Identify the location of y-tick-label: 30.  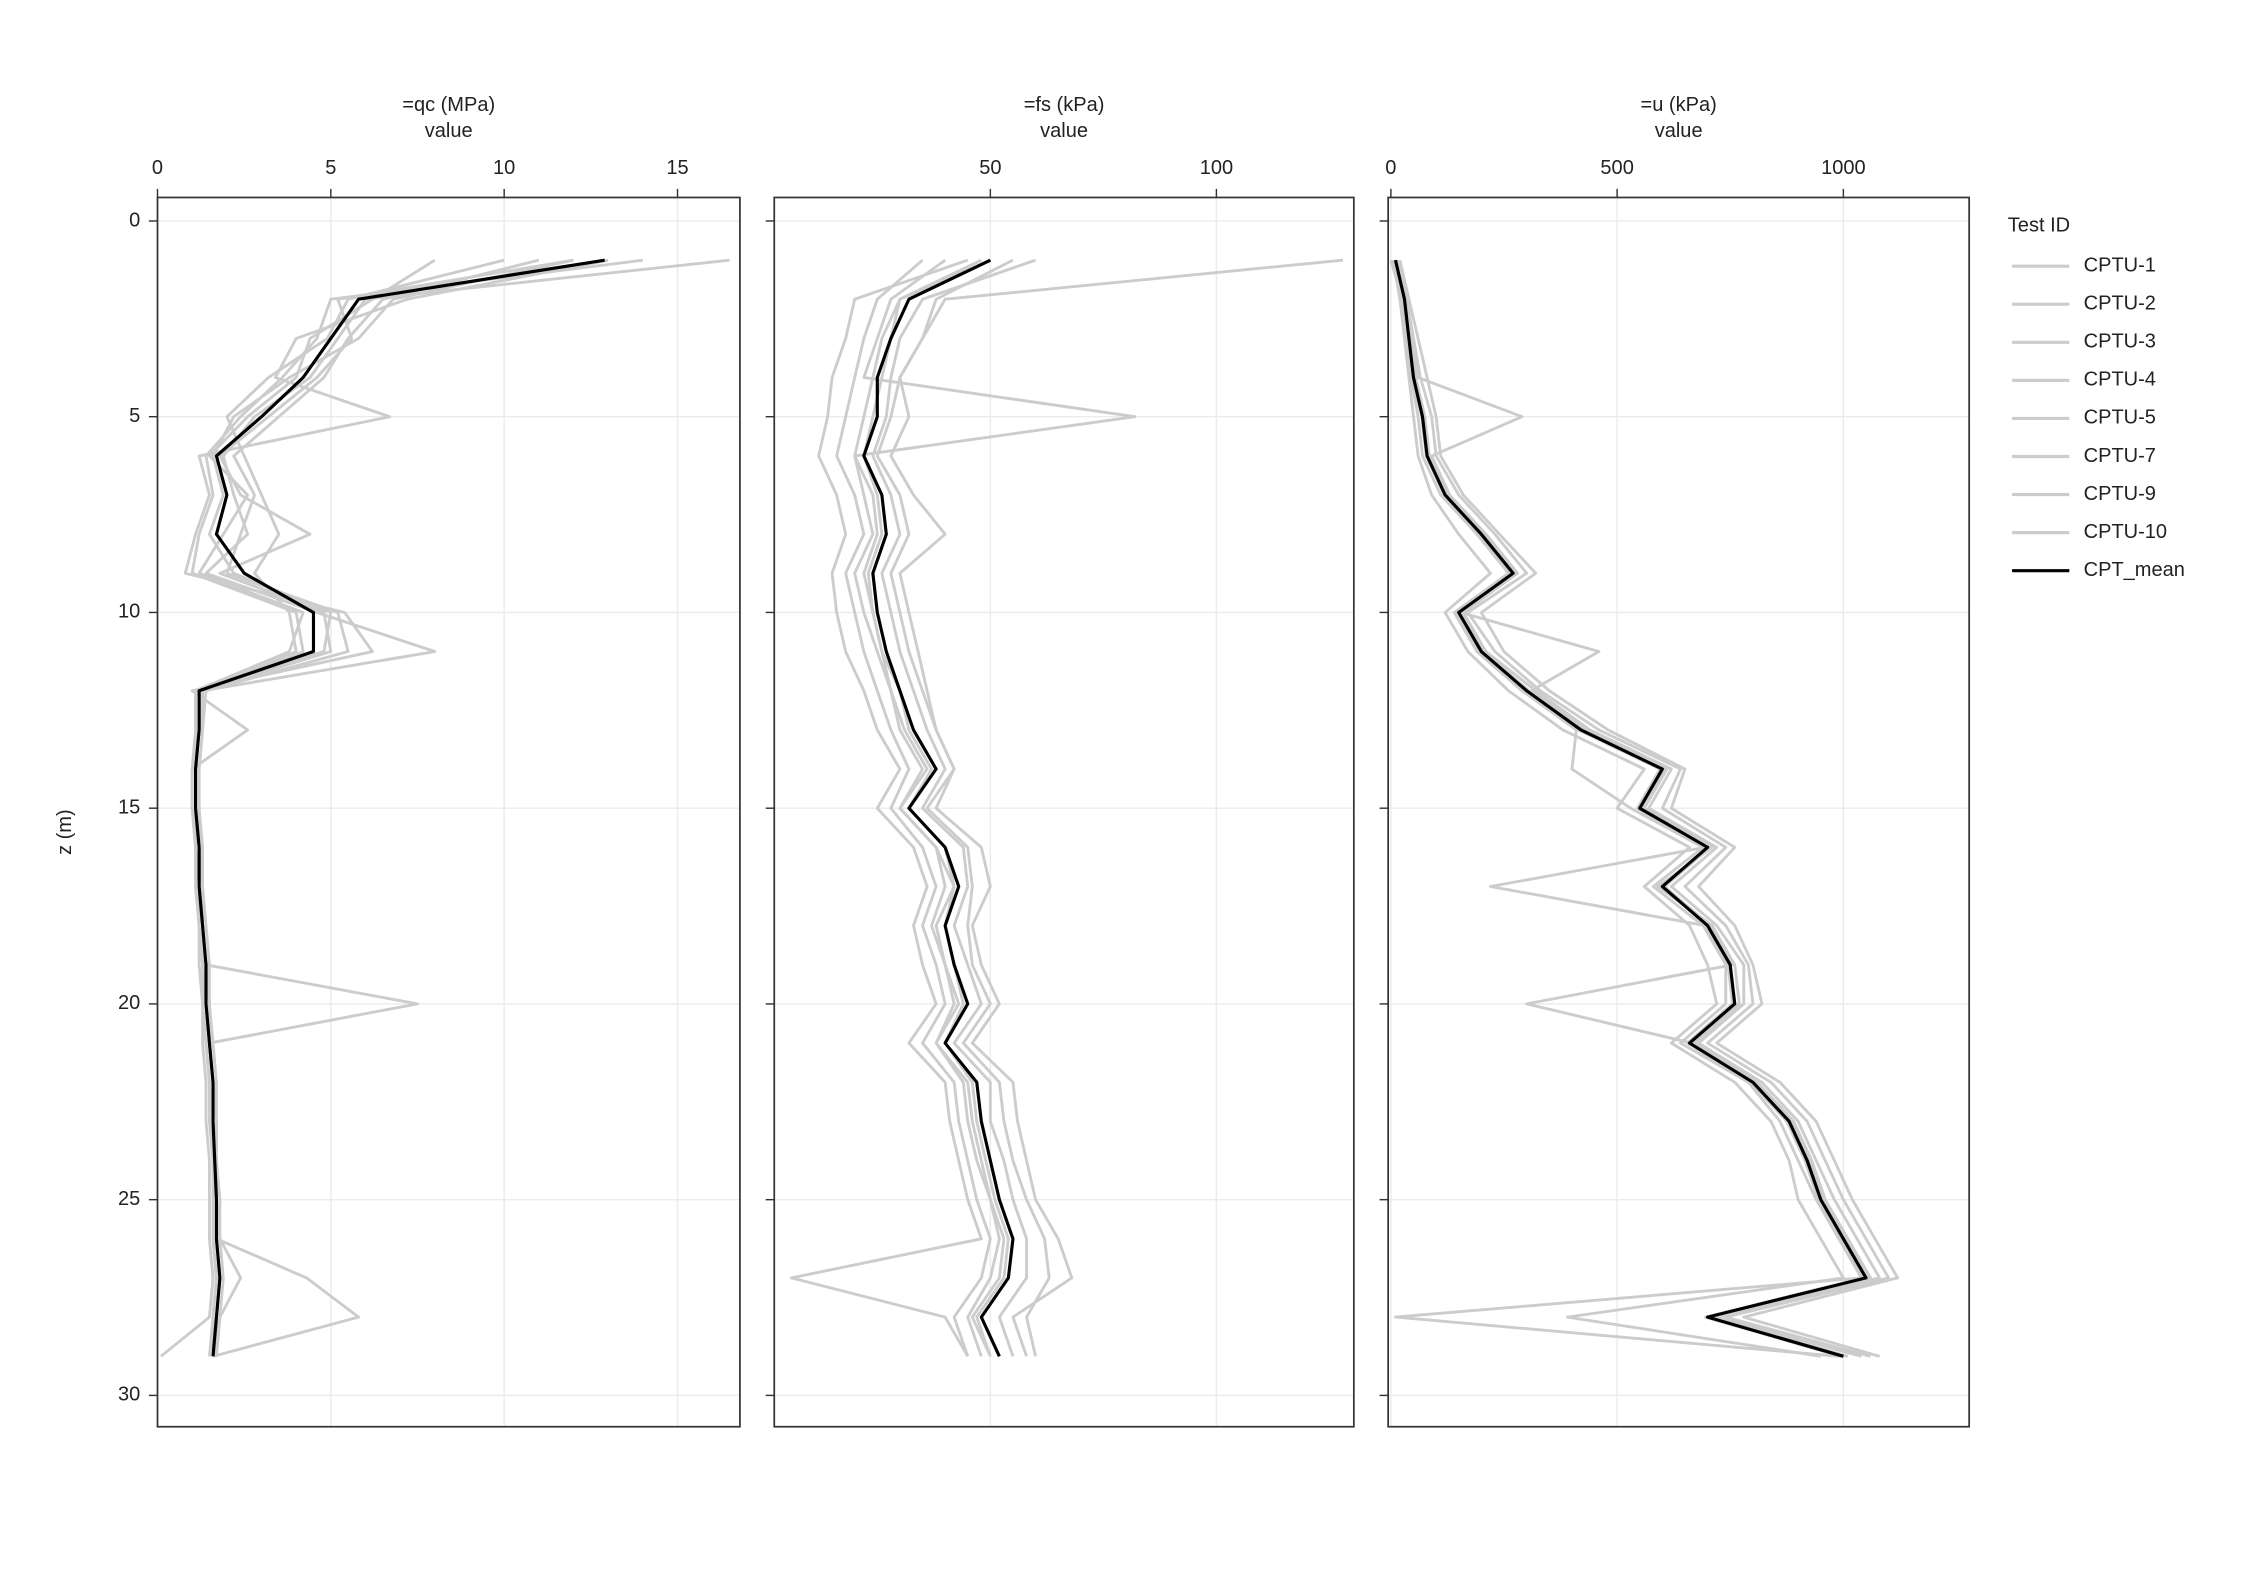
(129, 1395).